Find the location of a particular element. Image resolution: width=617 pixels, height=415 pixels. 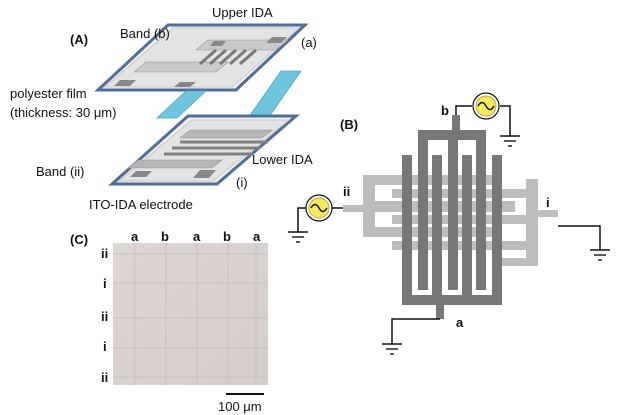

electrode-ii-lead is located at coordinates (353, 208).